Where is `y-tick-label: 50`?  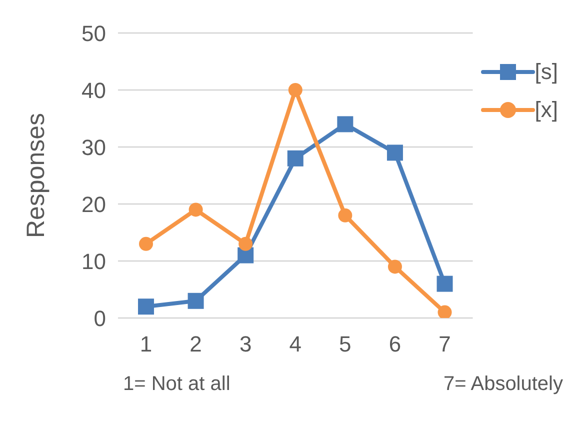 y-tick-label: 50 is located at coordinates (94, 33).